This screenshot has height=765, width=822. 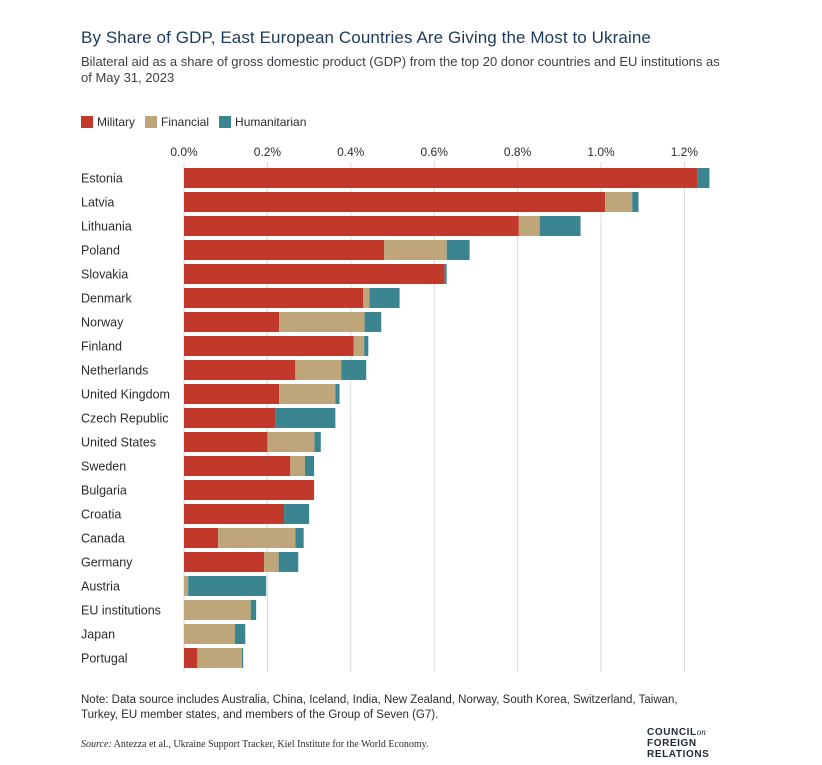 I want to click on category-label: Sweden, so click(x=103, y=467).